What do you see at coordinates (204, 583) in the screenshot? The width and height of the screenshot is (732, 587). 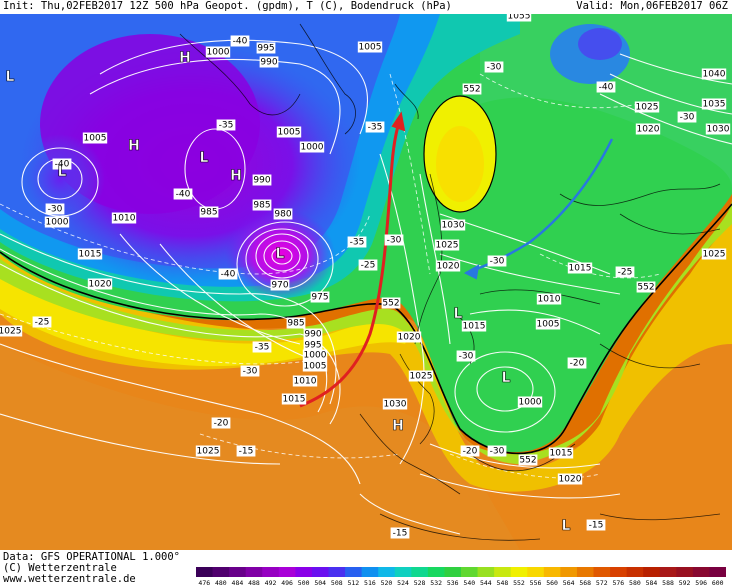 I see `color-scale-tick-label: 476` at bounding box center [204, 583].